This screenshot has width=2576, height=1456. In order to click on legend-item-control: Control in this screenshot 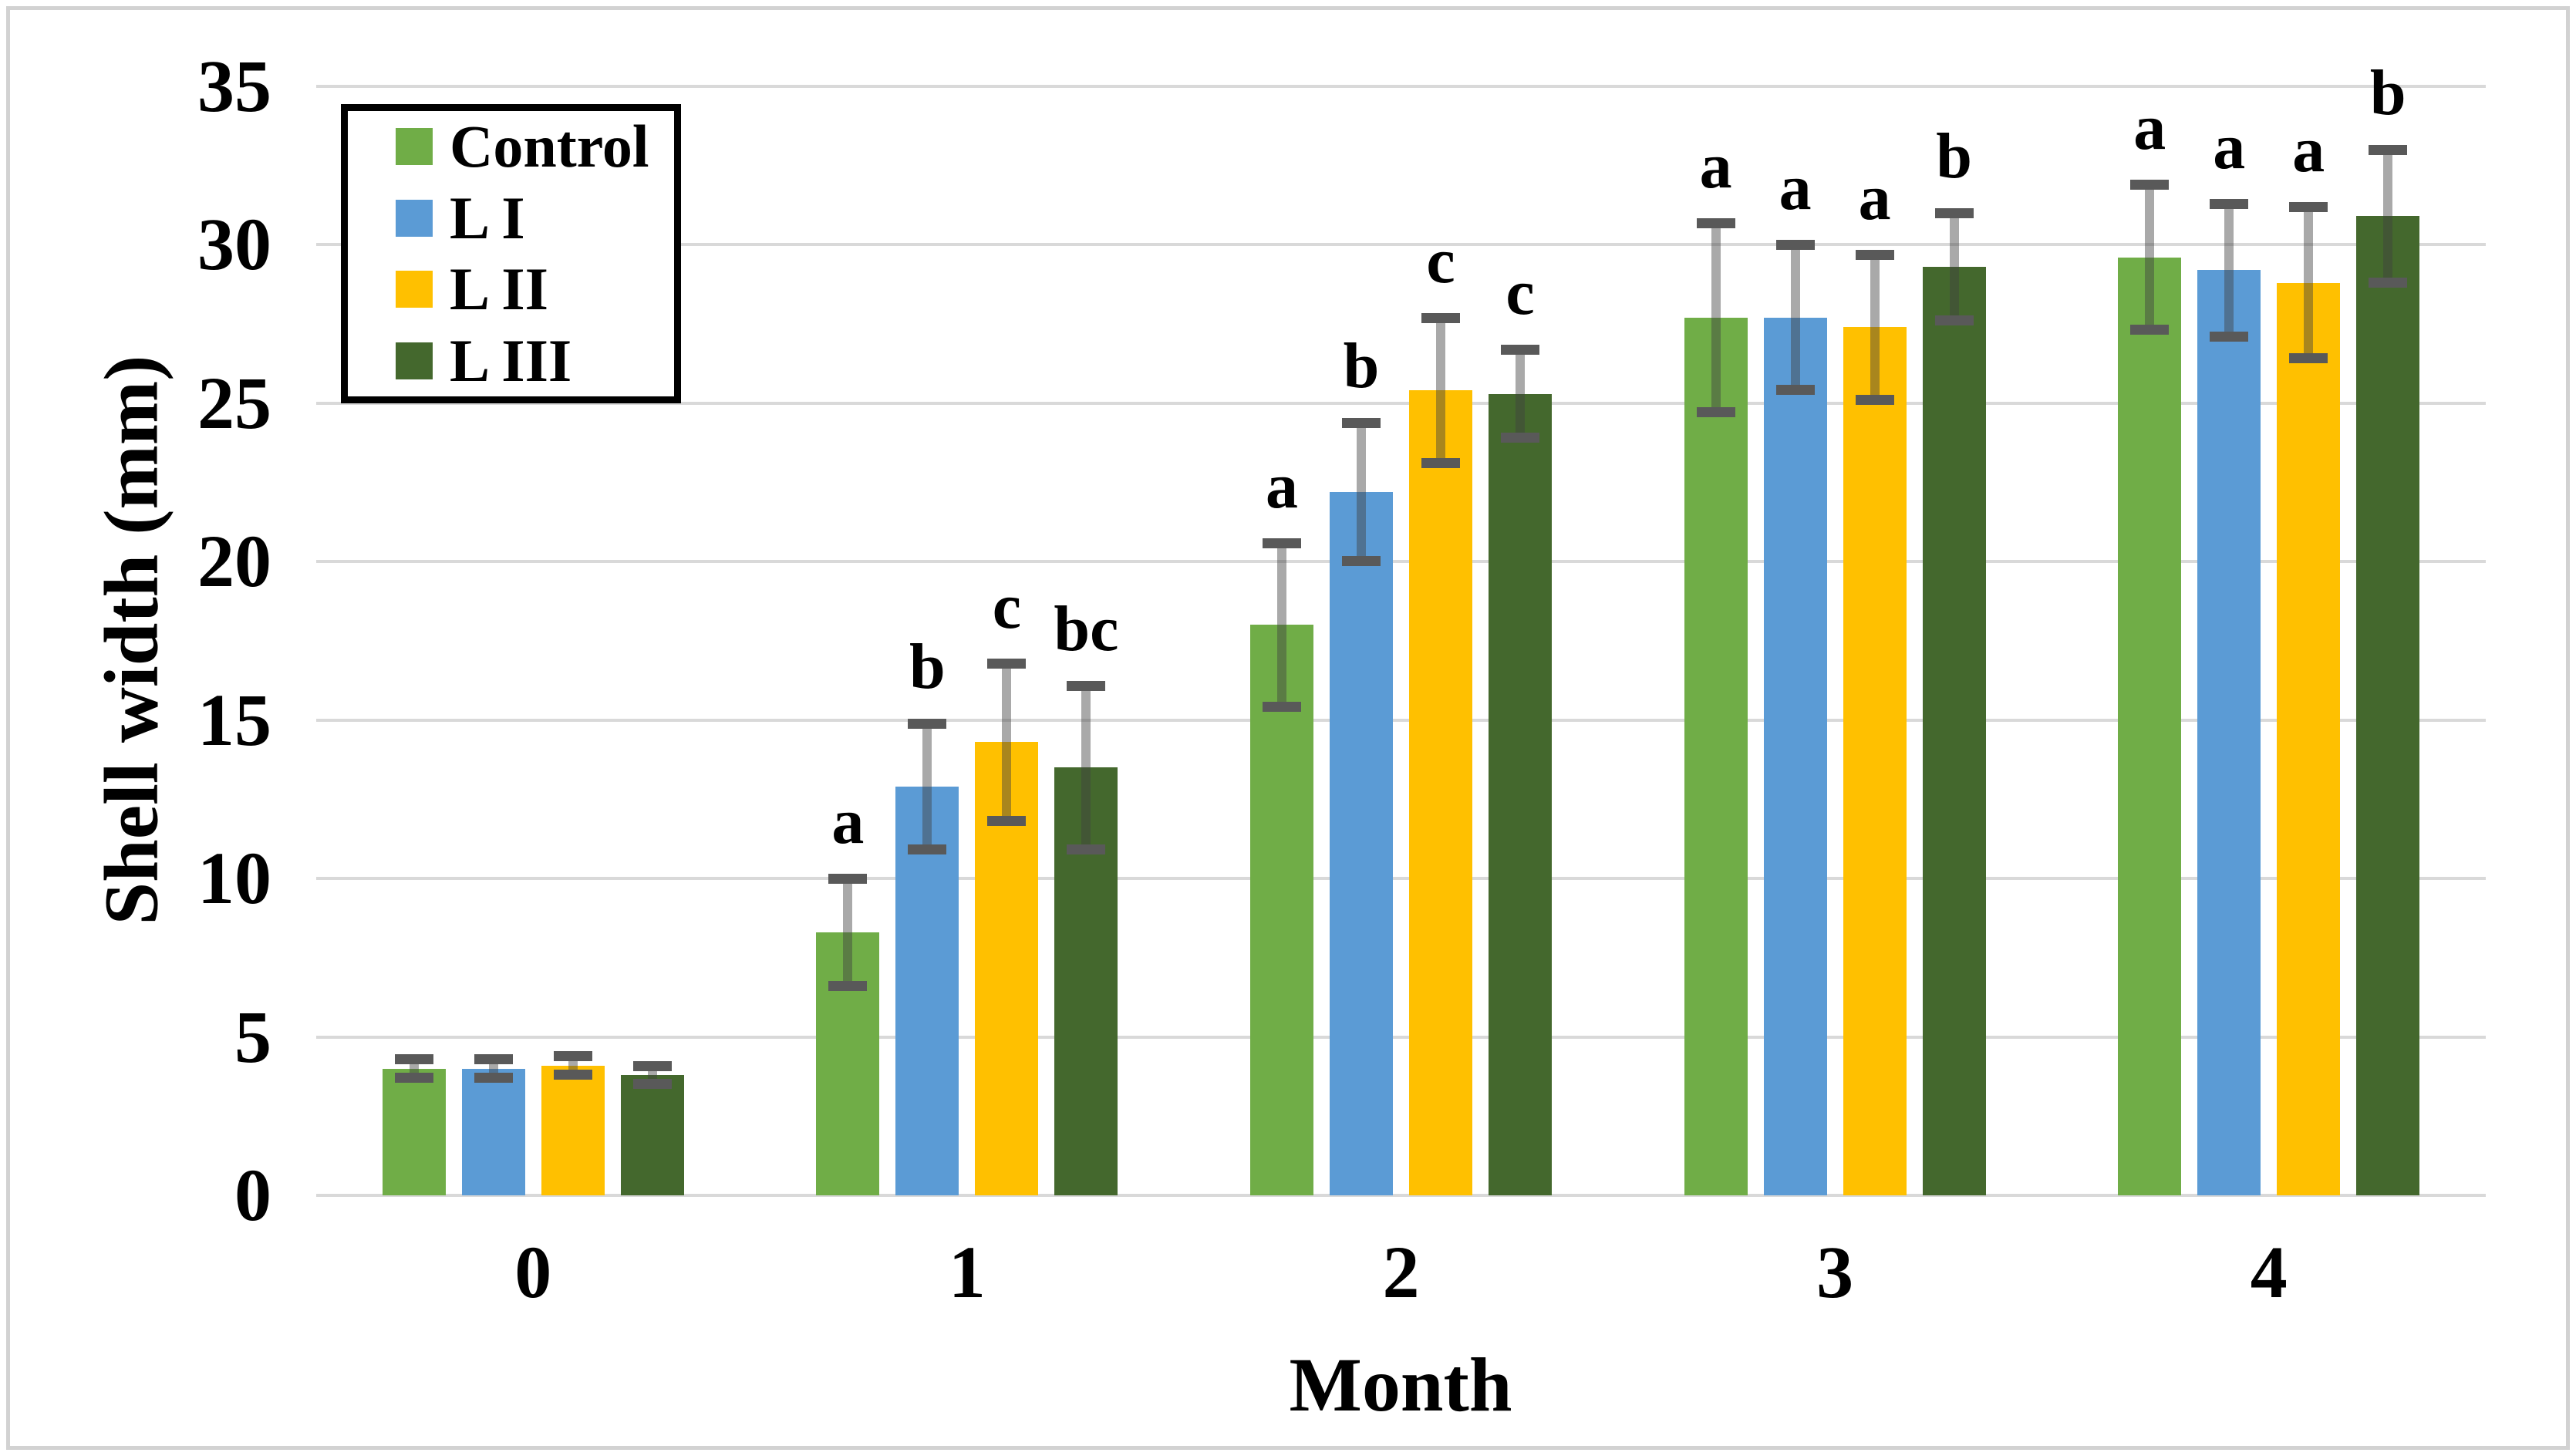, I will do `click(511, 146)`.